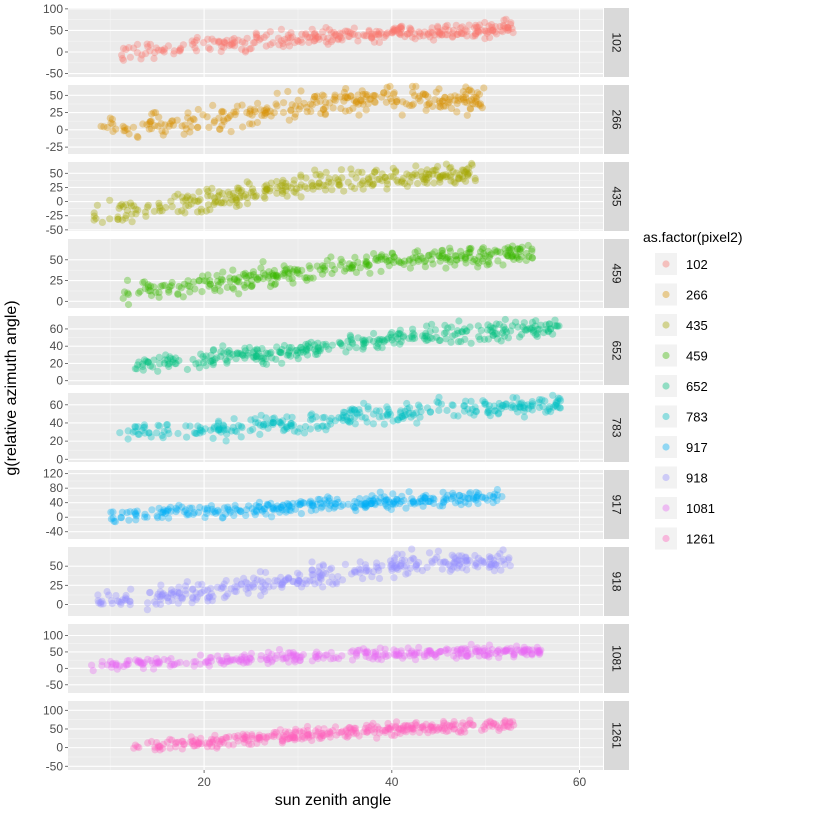 This screenshot has height=817, width=817. What do you see at coordinates (57, 363) in the screenshot?
I see `y-tick-label: 20` at bounding box center [57, 363].